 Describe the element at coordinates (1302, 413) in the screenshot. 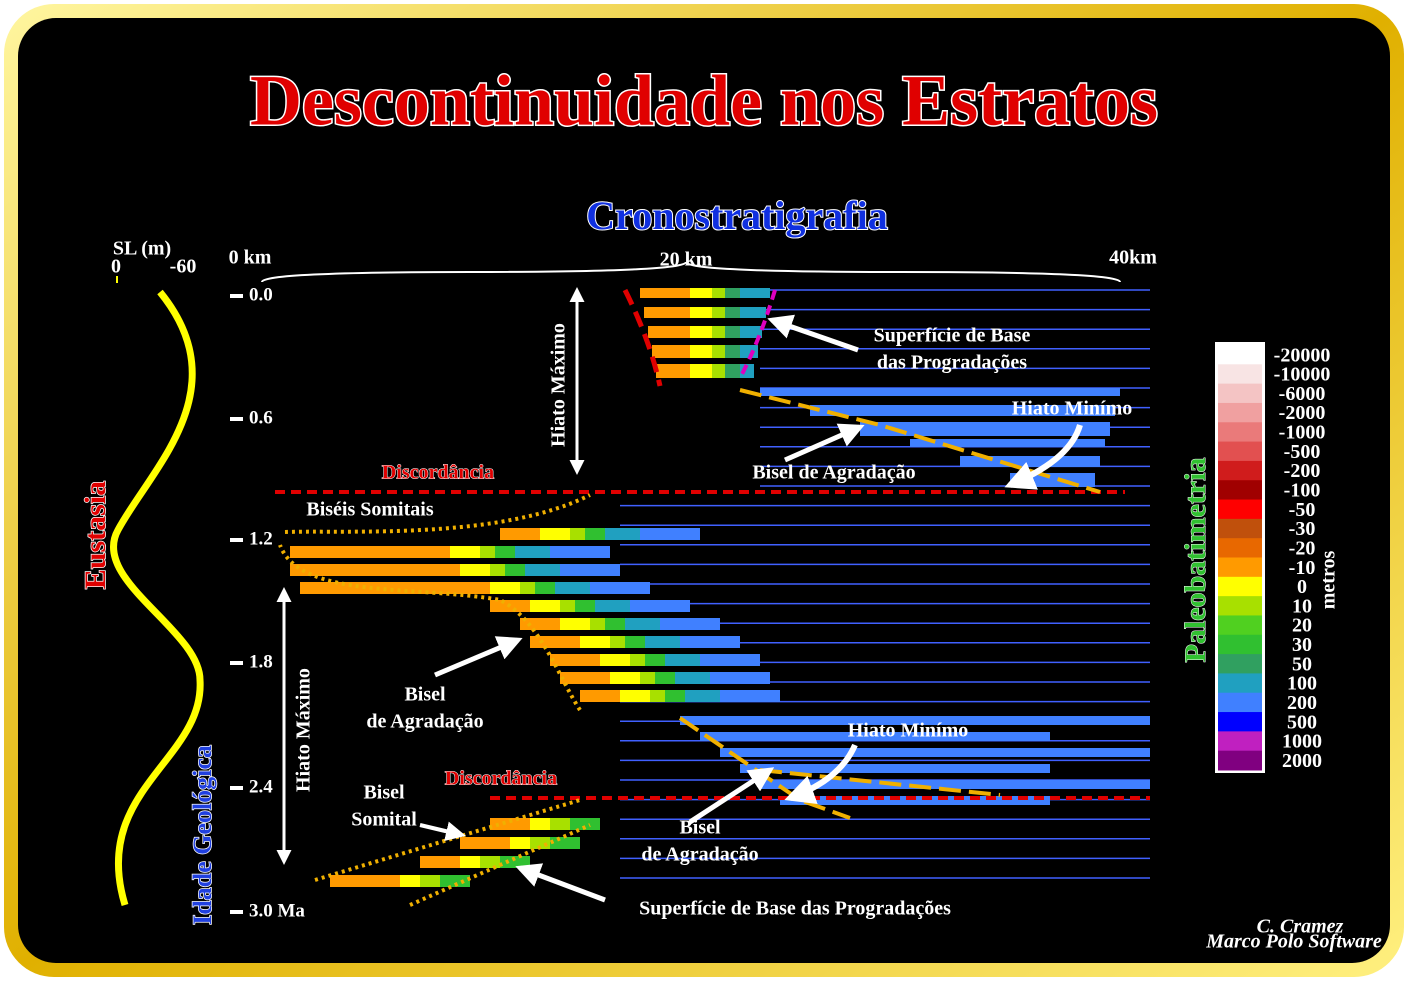

I see `legend-label: -2000` at that location.